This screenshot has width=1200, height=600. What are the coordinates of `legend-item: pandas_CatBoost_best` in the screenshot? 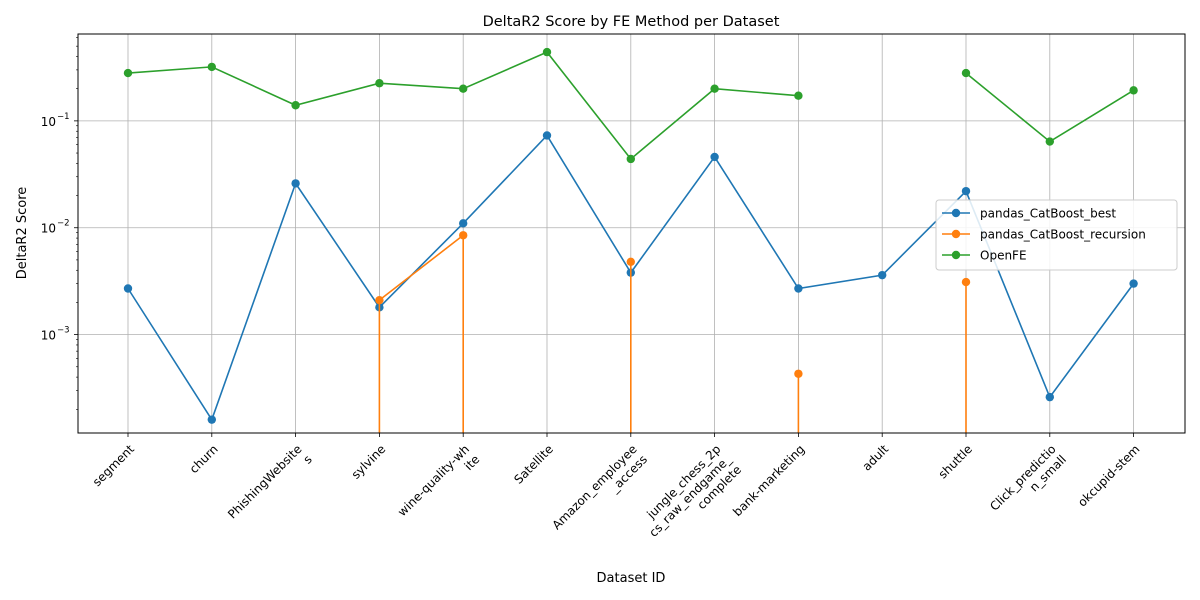 It's located at (1029, 214).